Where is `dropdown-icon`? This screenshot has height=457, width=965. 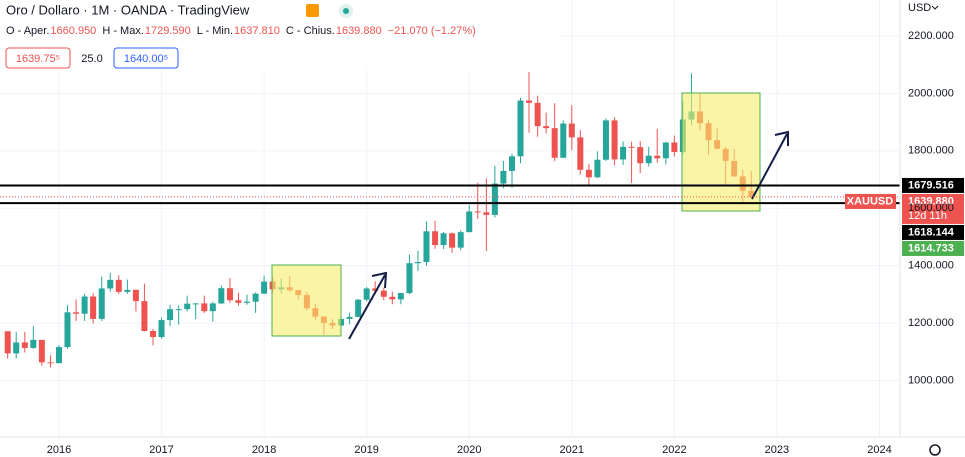
dropdown-icon is located at coordinates (935, 7).